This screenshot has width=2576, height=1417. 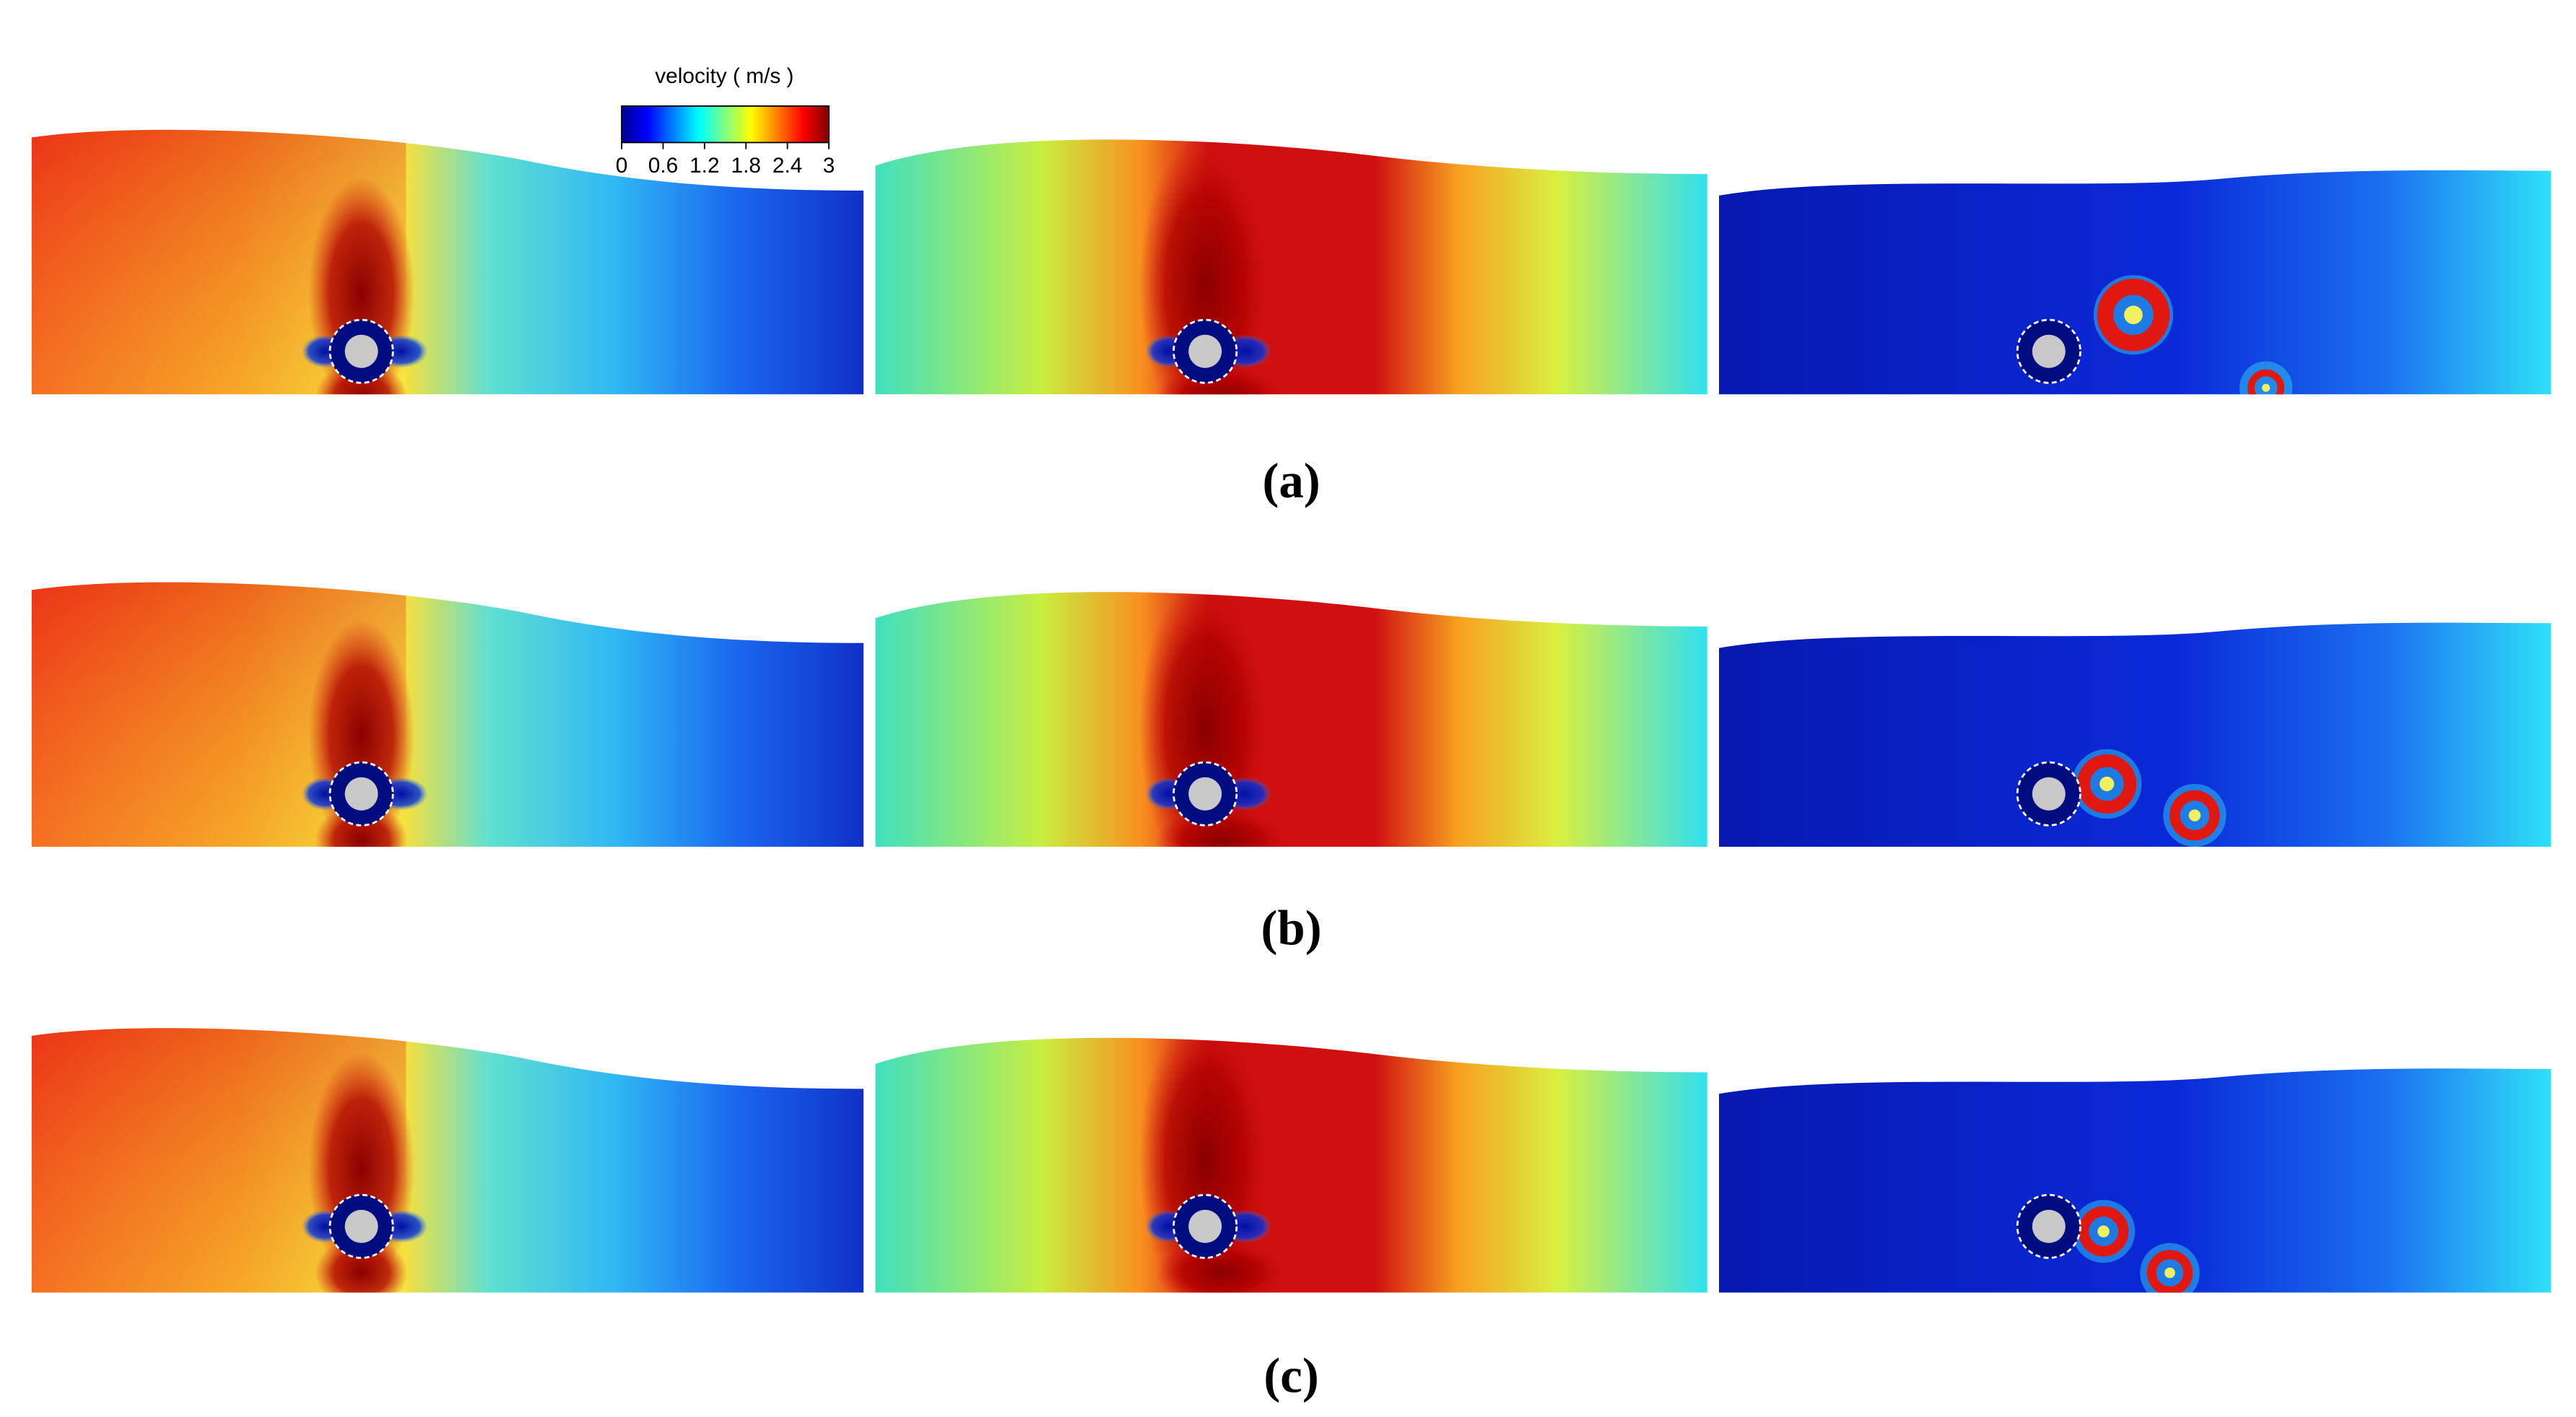 I want to click on colorbar-scale, so click(x=725, y=124).